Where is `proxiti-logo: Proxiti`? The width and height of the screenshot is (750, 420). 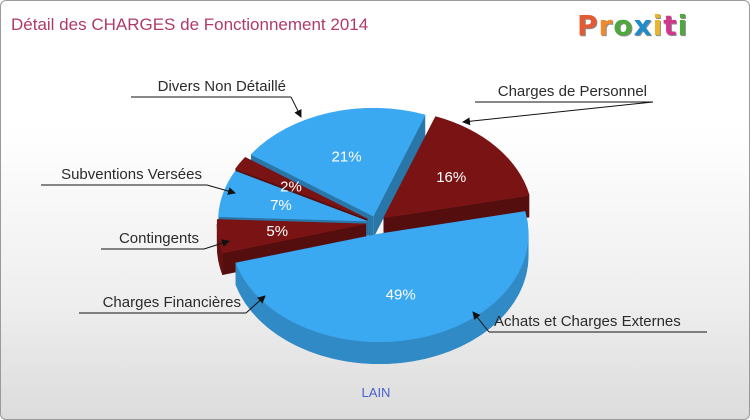
proxiti-logo: Proxiti is located at coordinates (632, 25).